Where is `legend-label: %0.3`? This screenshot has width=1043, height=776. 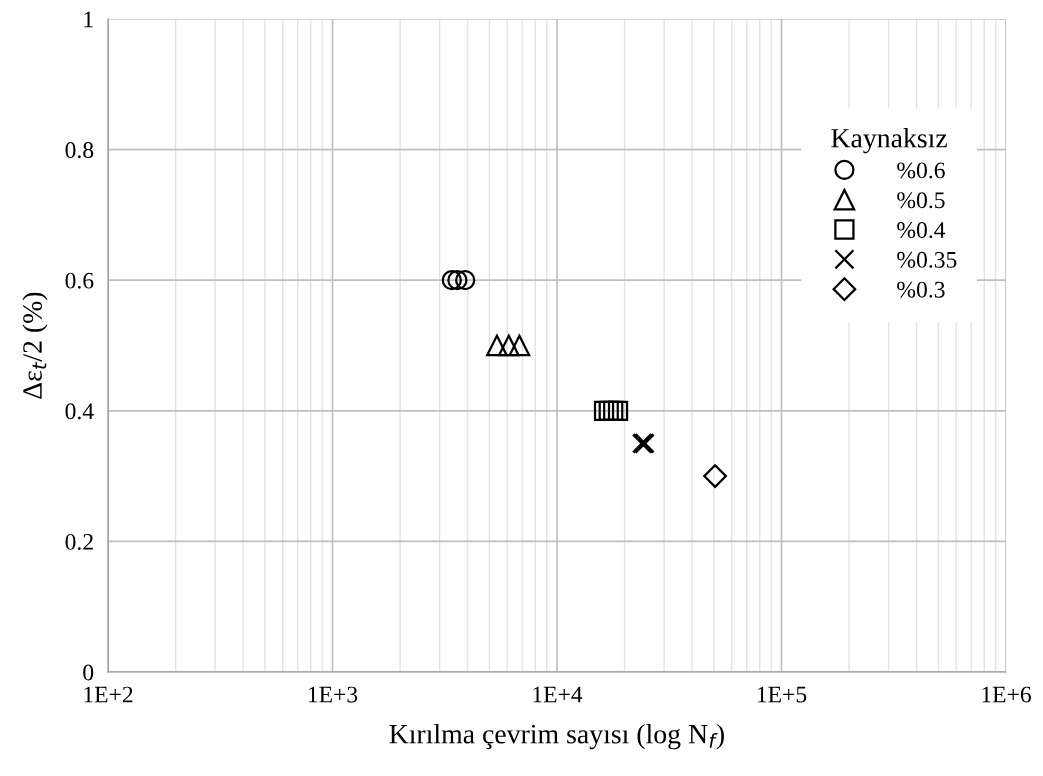
legend-label: %0.3 is located at coordinates (921, 289).